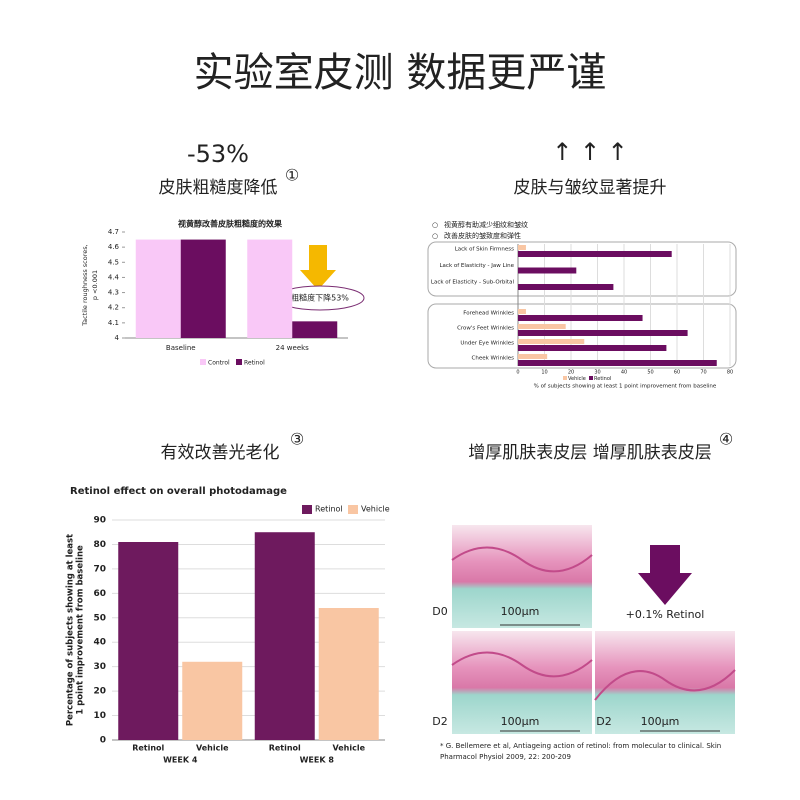  Describe the element at coordinates (589, 453) in the screenshot. I see `heading: 增厚肌肤表皮层 增厚肌肤表皮层` at that location.